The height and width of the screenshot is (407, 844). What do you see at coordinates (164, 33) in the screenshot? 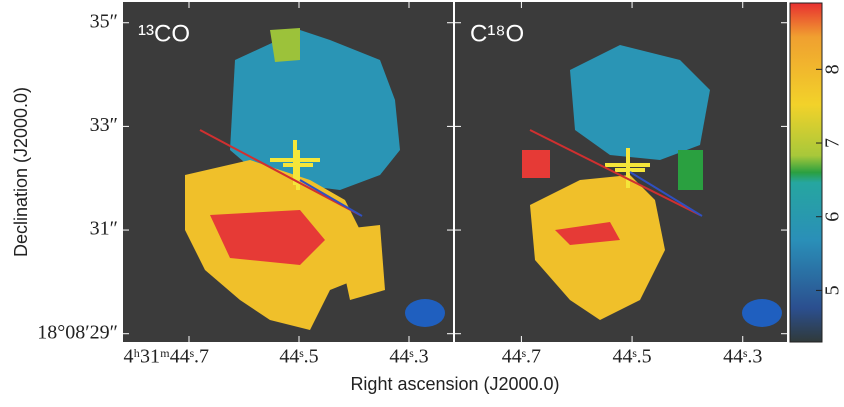
I see `panel-title: ¹³CO` at bounding box center [164, 33].